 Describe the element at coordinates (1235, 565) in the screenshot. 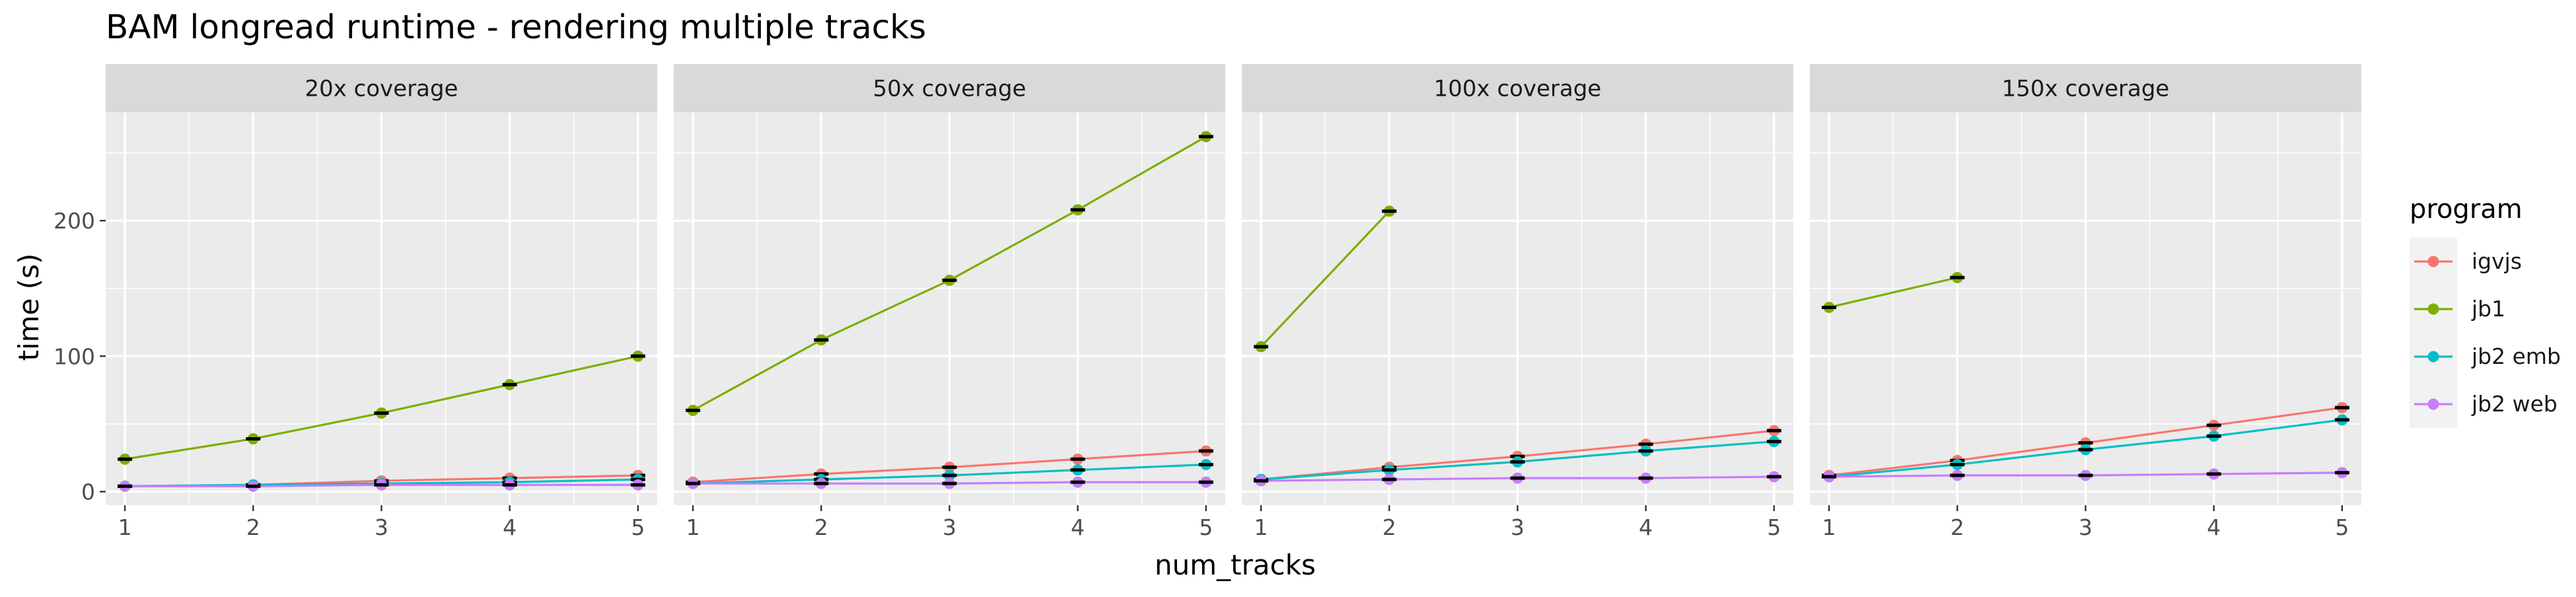

I see `x-axis-title: num_tracks` at that location.